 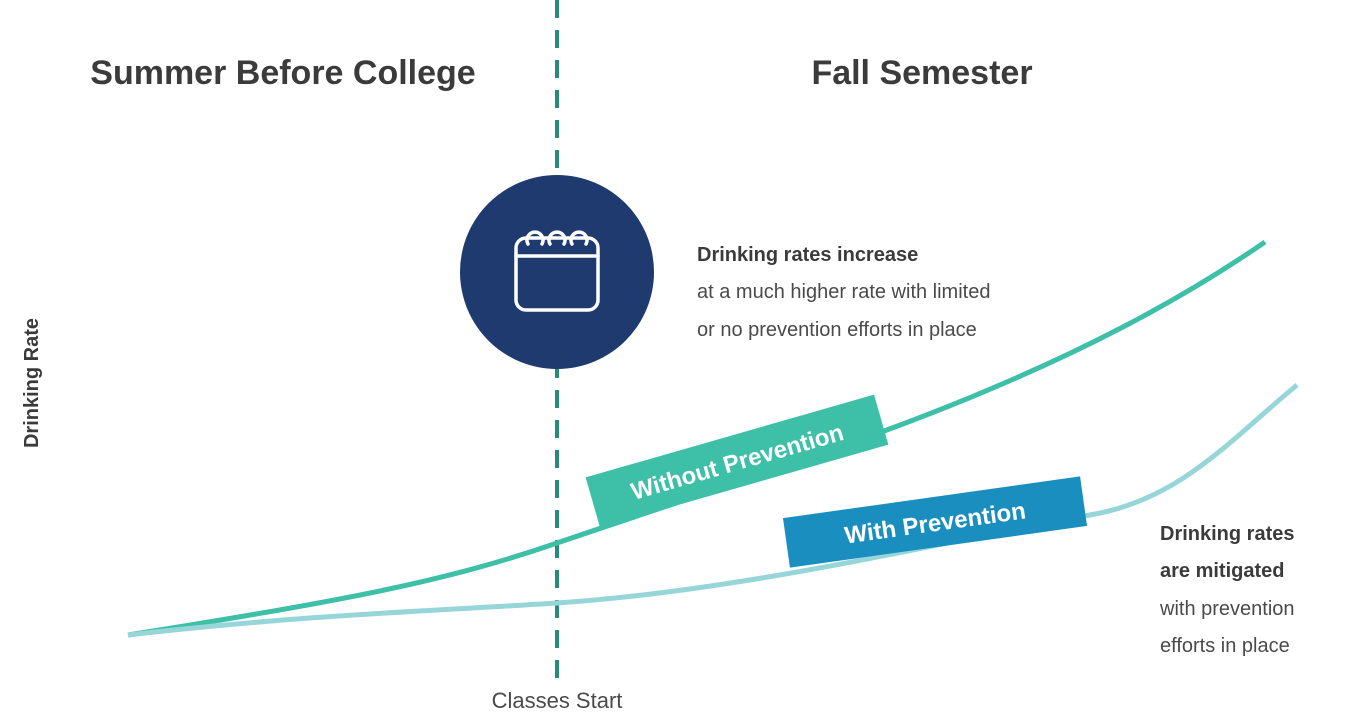 I want to click on annotation-body: with prevention, so click(x=1227, y=609).